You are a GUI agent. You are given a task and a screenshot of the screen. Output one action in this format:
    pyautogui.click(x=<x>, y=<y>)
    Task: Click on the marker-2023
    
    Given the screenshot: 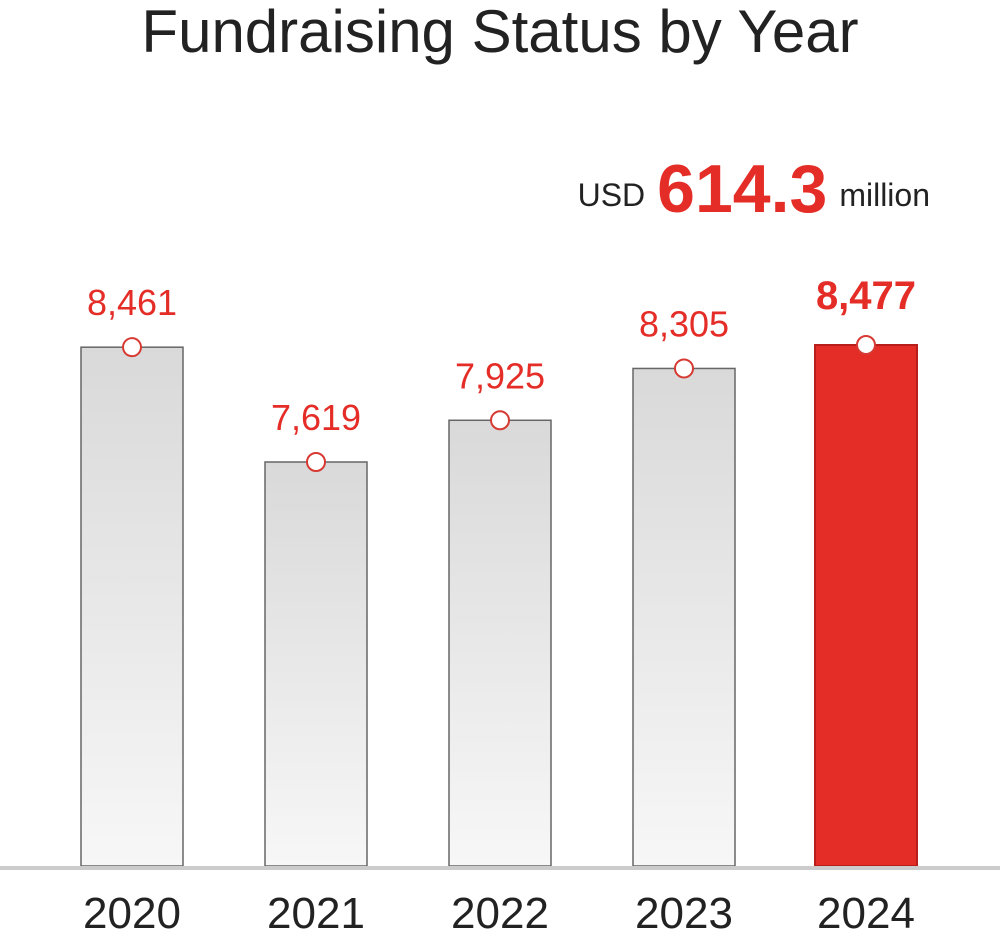 What is the action you would take?
    pyautogui.click(x=684, y=368)
    